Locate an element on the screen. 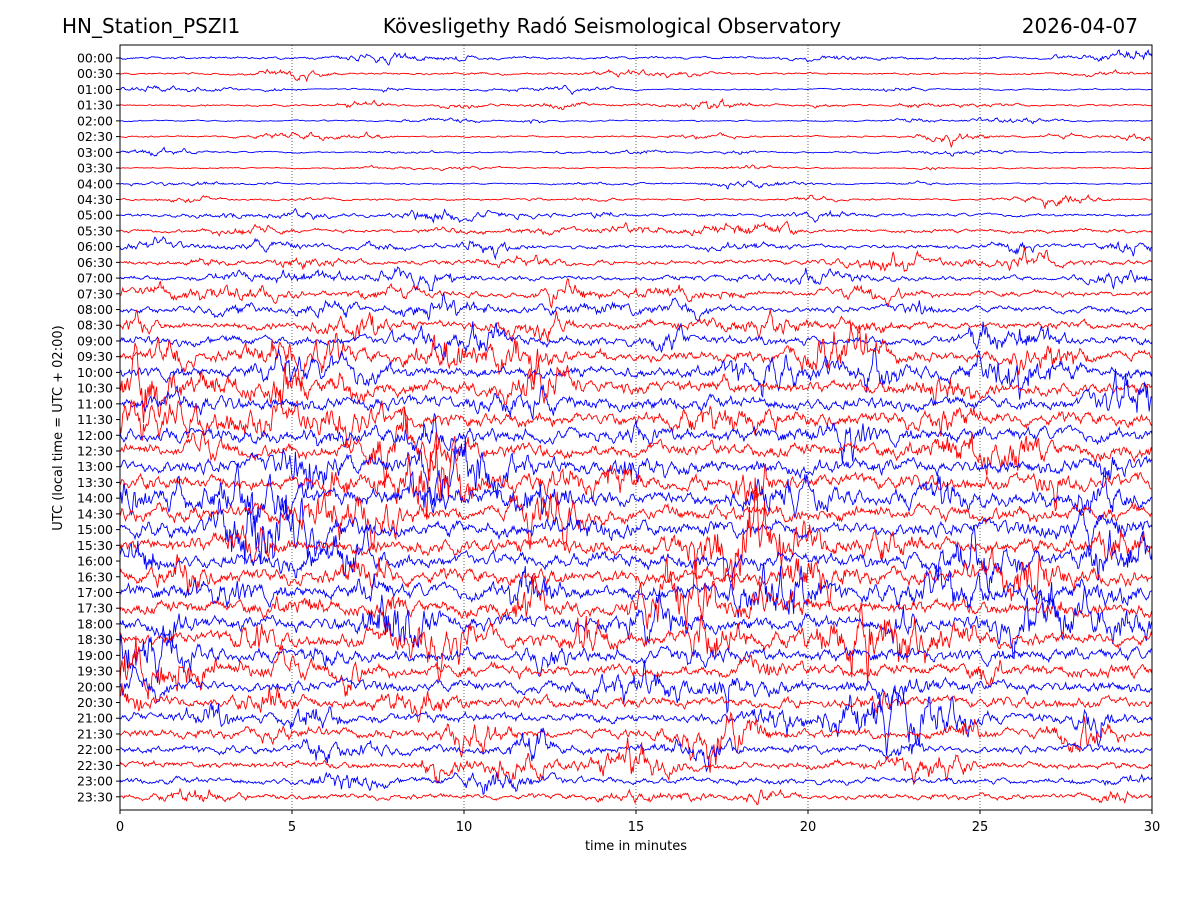 This screenshot has height=900, width=1200. y-tick-label: 08:00 is located at coordinates (95, 309).